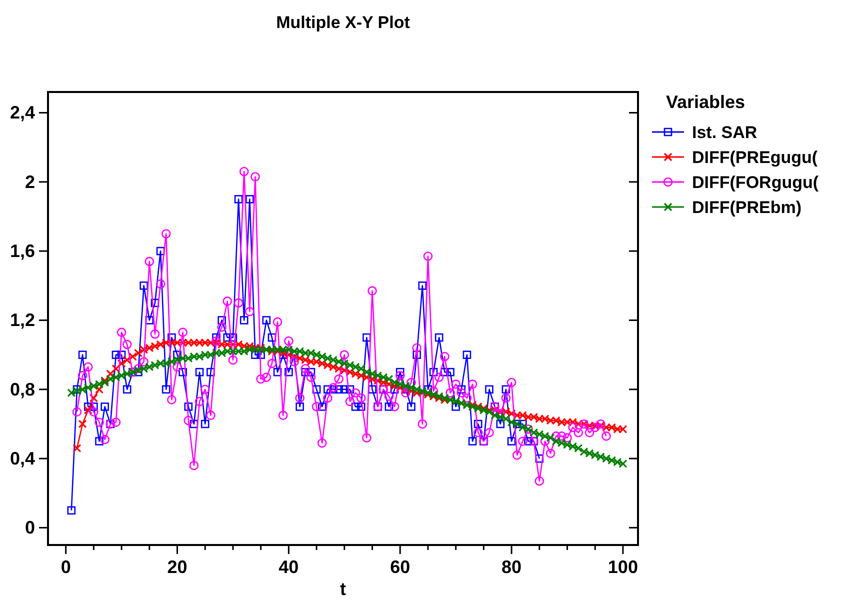 Image resolution: width=851 pixels, height=605 pixels. What do you see at coordinates (22, 251) in the screenshot?
I see `y-tick-label: 1,6` at bounding box center [22, 251].